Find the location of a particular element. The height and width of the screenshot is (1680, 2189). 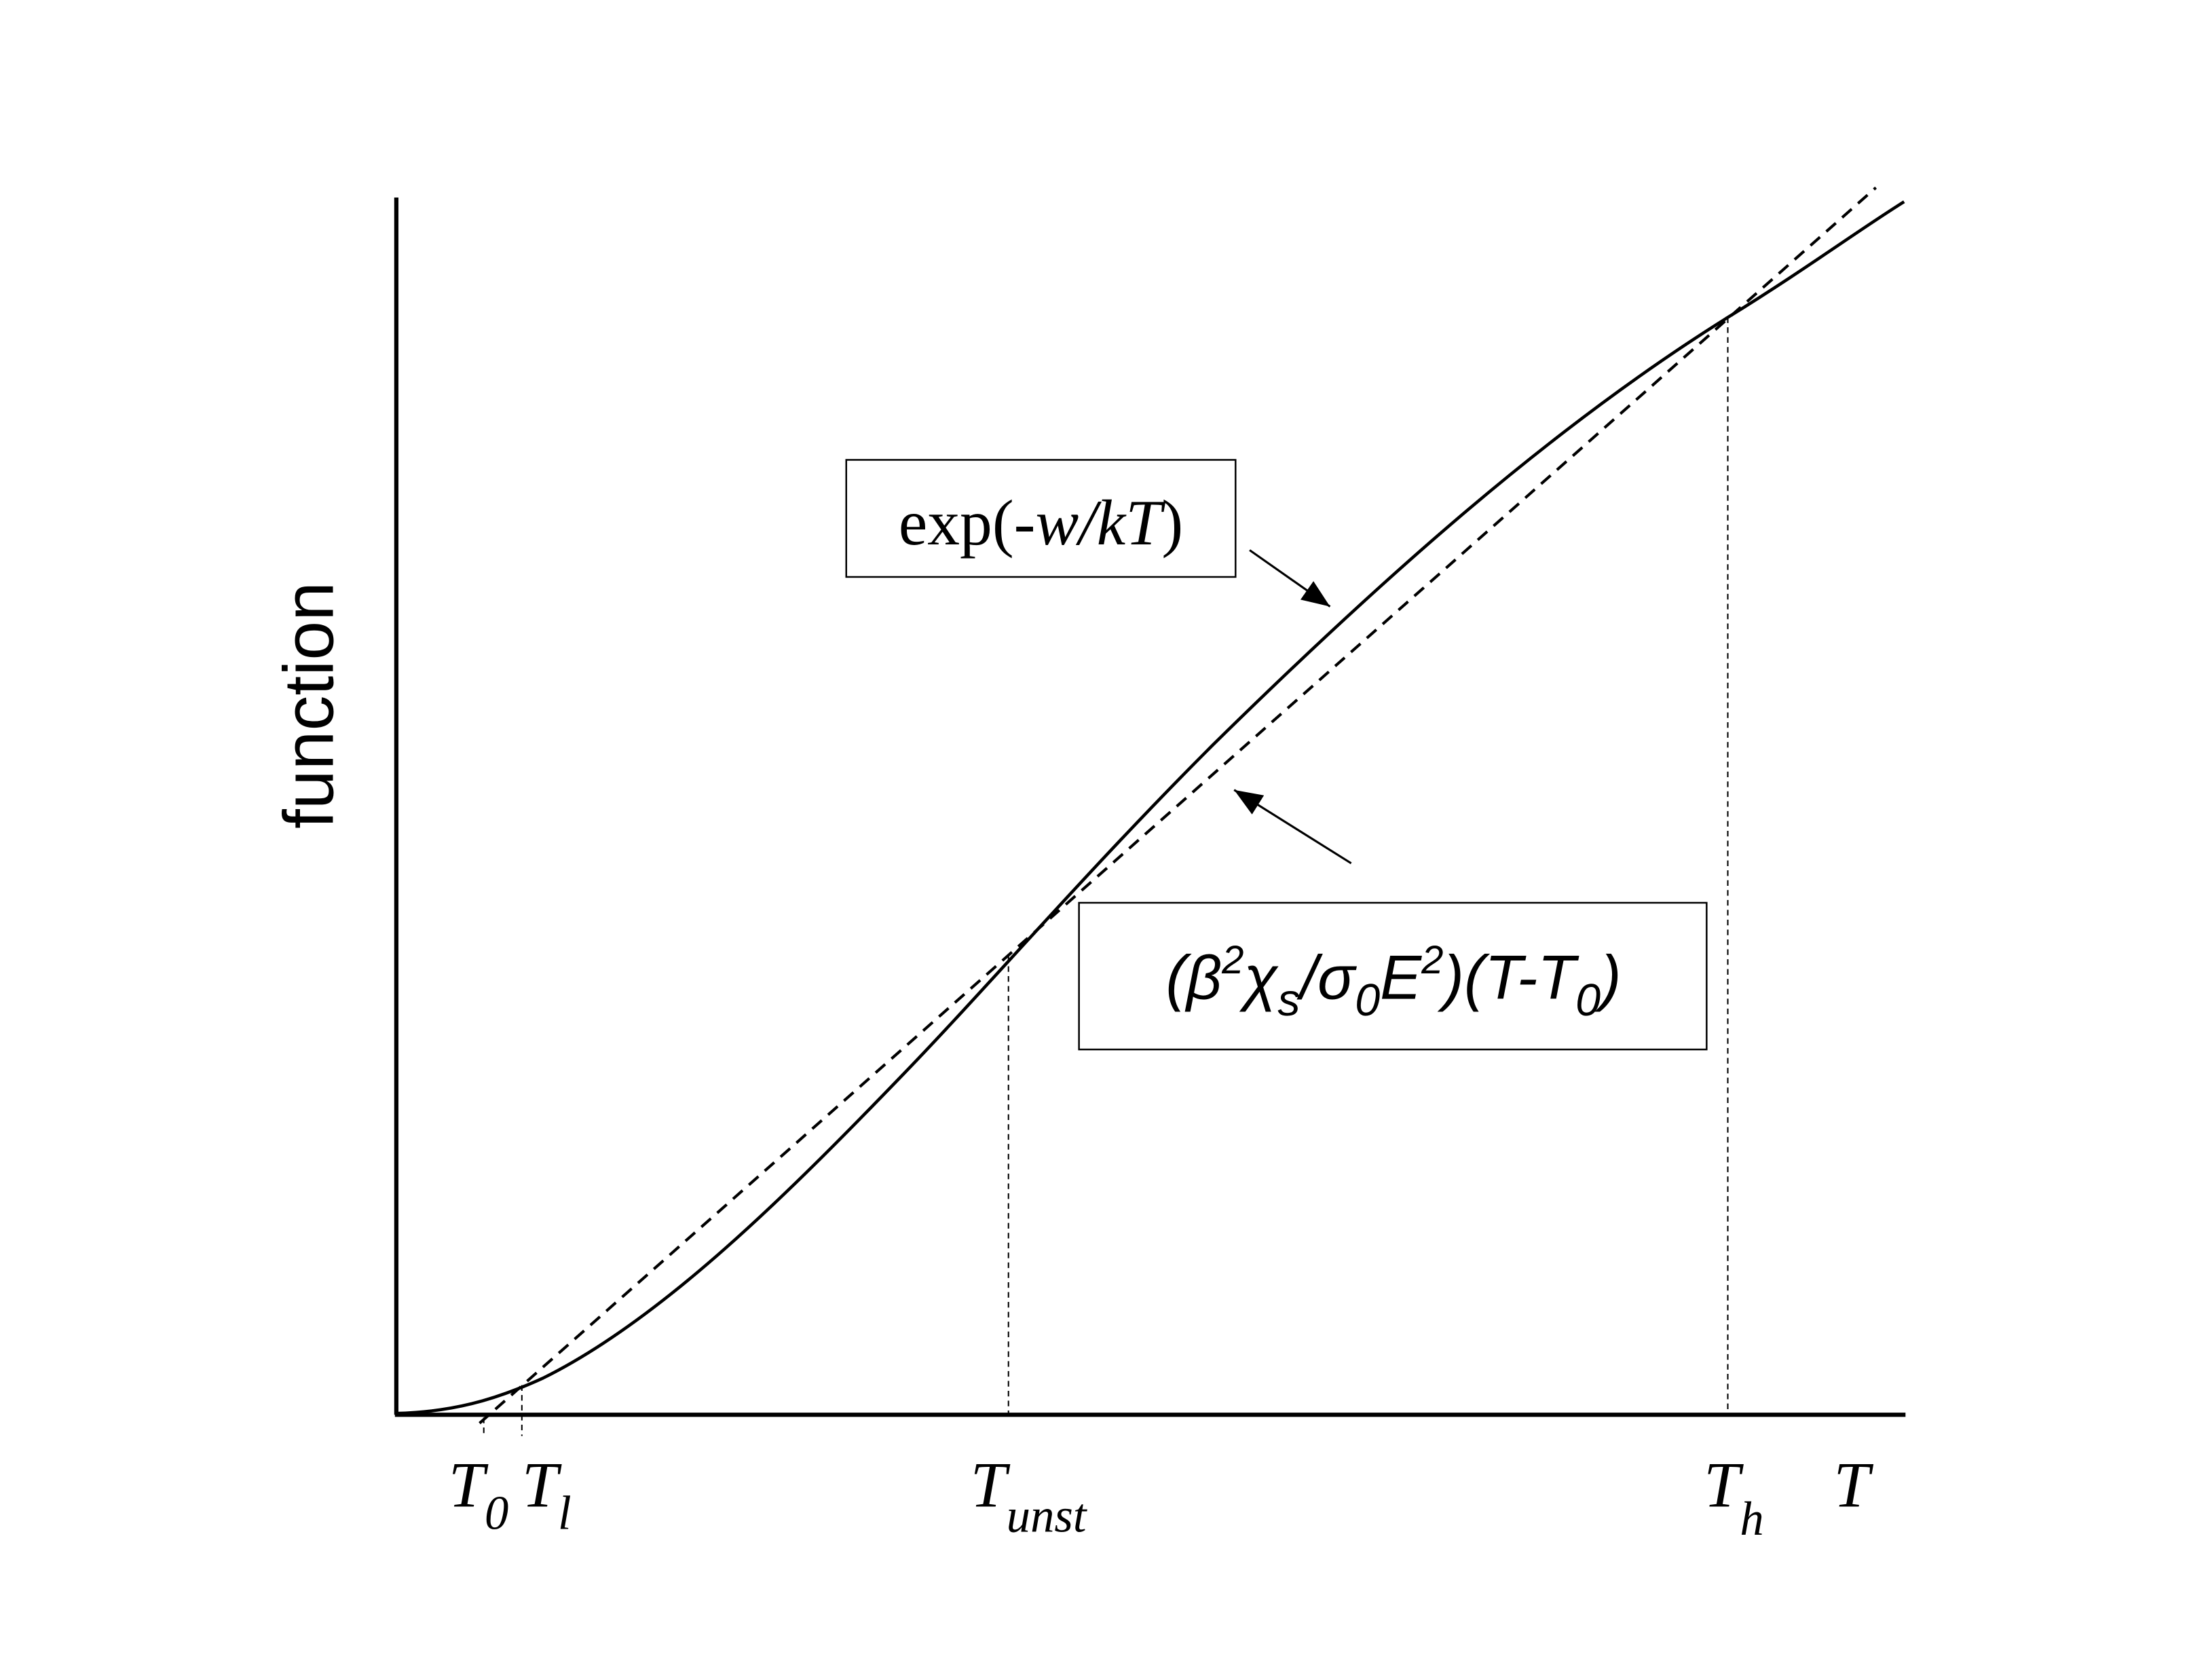

y-axis-label: function is located at coordinates (308, 706).